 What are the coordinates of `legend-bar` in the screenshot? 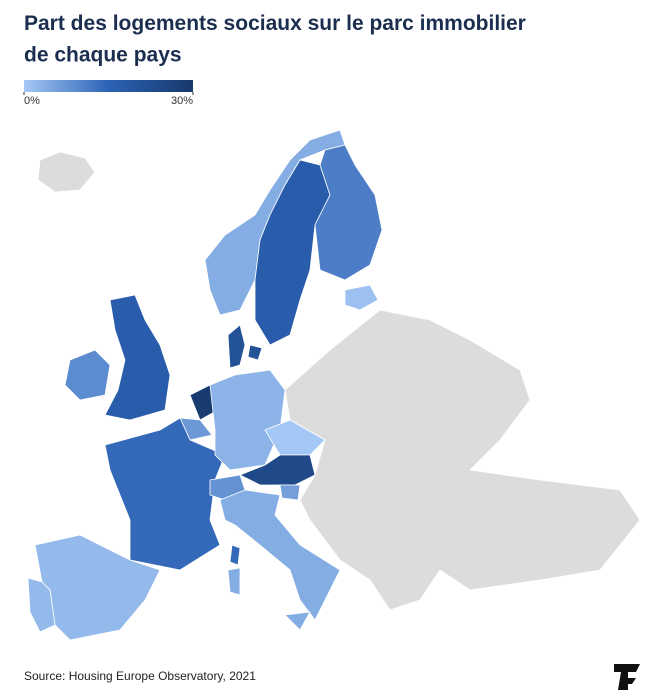 It's located at (108, 86).